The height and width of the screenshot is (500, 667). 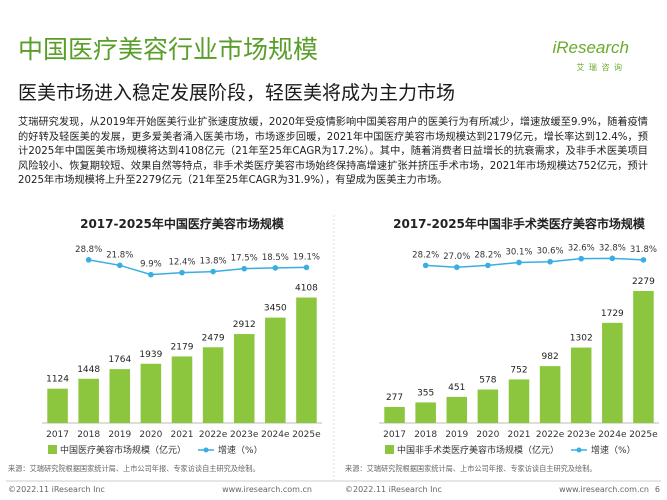 What do you see at coordinates (519, 223) in the screenshot?
I see `chart-title: 2017-2025年中国非手术类医疗美容市场规模` at bounding box center [519, 223].